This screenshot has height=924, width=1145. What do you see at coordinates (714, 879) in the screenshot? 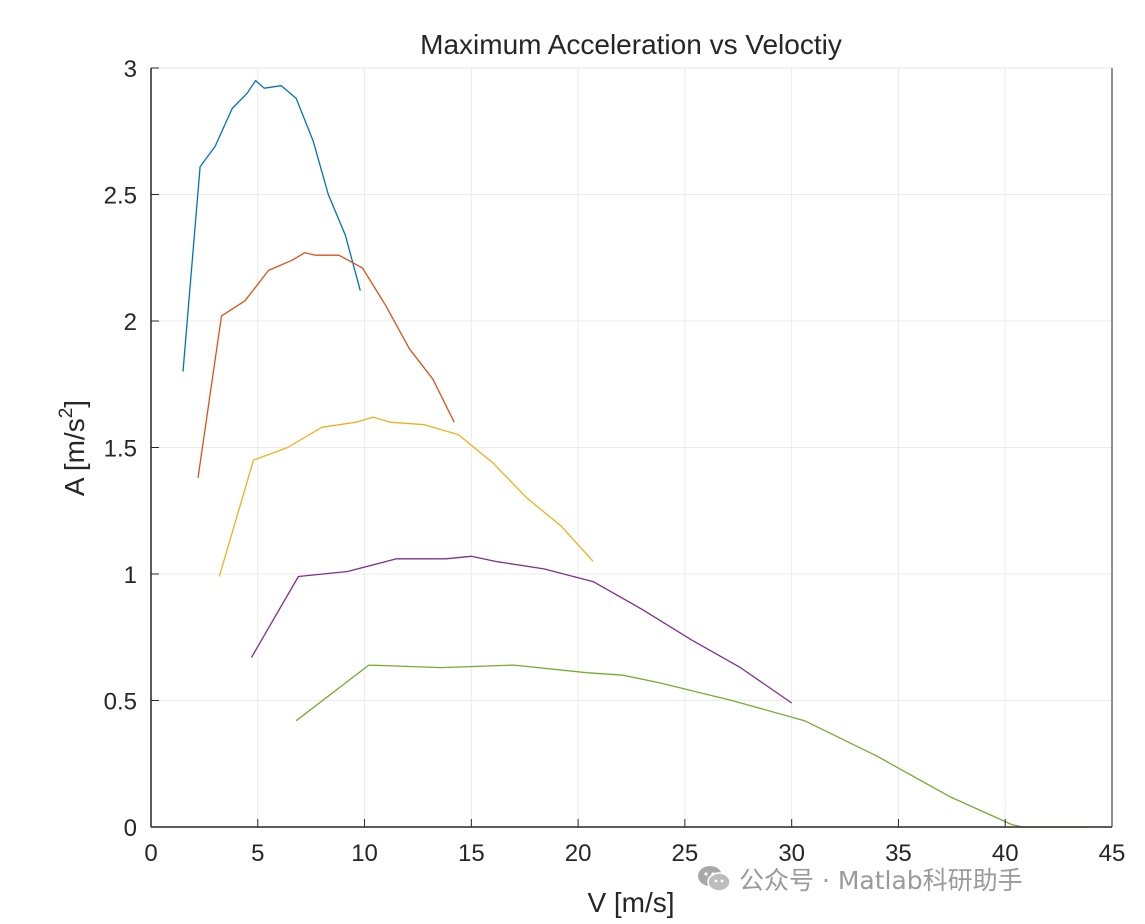
I see `wechat-icon` at bounding box center [714, 879].